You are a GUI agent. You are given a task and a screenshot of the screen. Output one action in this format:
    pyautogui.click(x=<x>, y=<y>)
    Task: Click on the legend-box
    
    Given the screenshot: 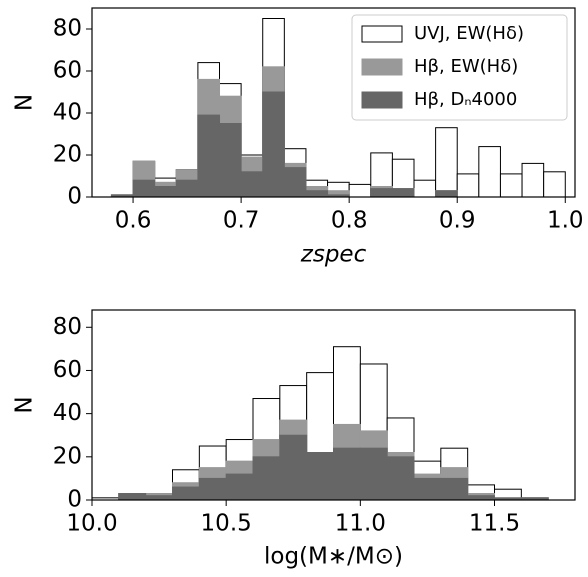 What is the action you would take?
    pyautogui.click(x=459, y=67)
    